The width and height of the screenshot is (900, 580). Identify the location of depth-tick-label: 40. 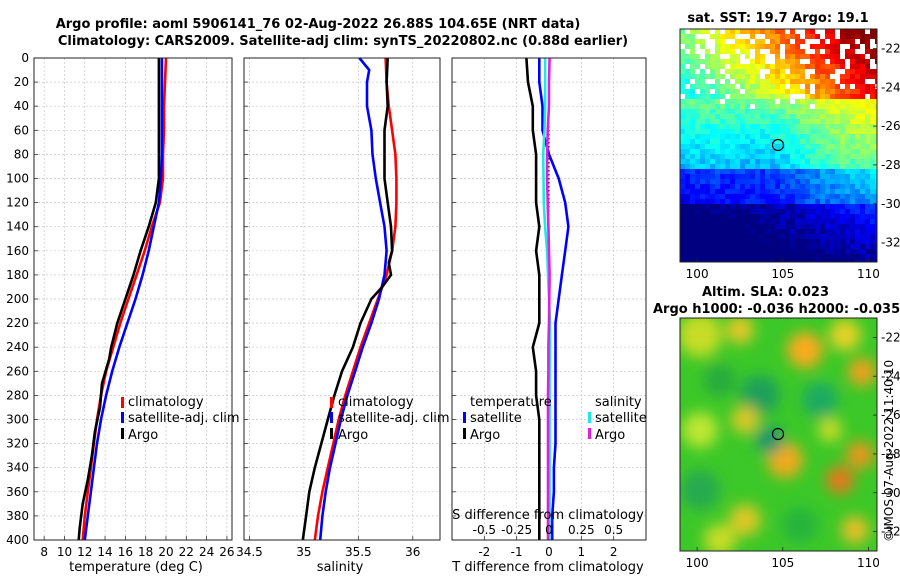
(21, 106).